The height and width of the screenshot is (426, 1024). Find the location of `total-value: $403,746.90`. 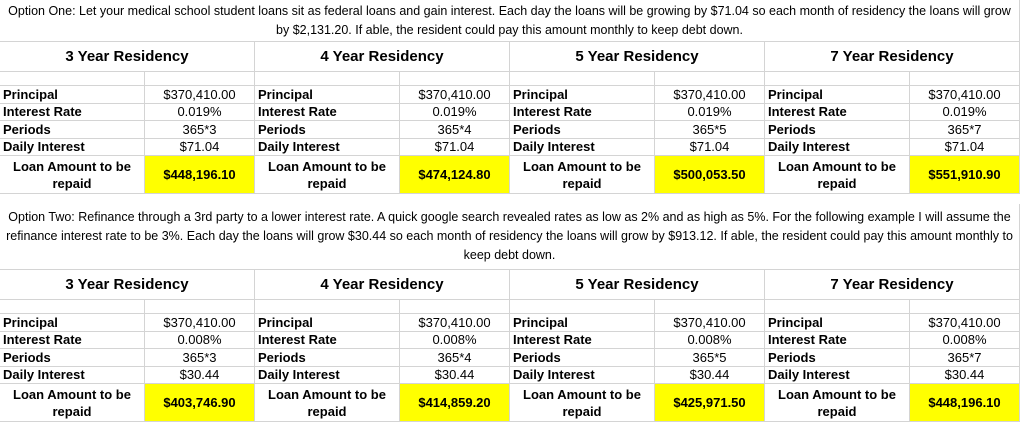

total-value: $403,746.90 is located at coordinates (200, 403).